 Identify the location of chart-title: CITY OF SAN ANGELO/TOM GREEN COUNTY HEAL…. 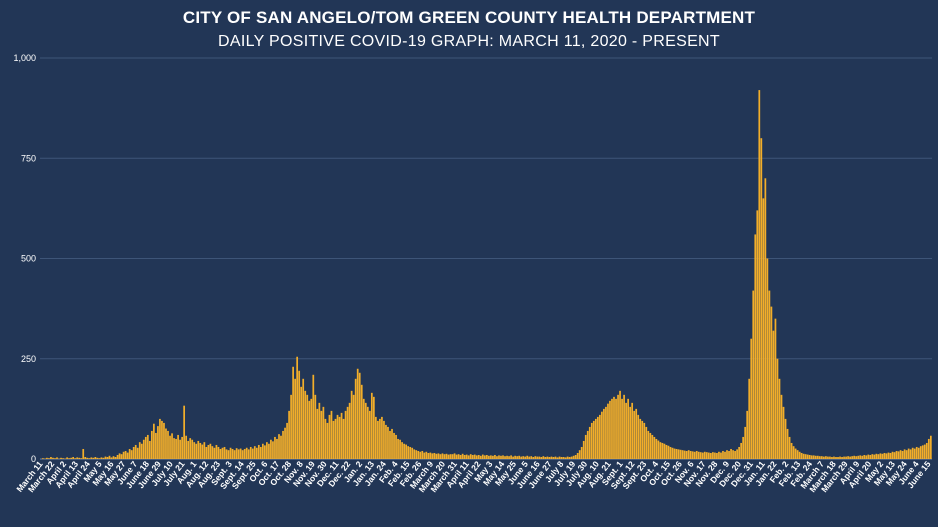
(469, 17).